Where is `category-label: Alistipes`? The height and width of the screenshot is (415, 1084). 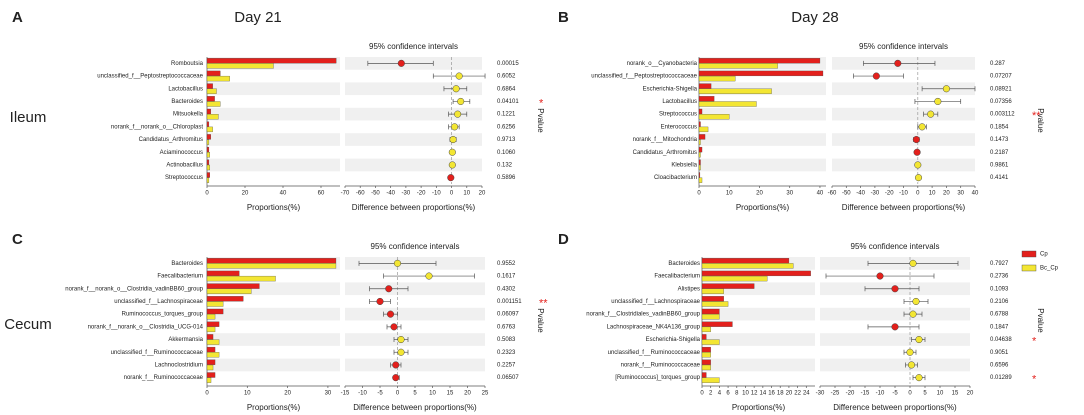
category-label: Alistipes is located at coordinates (689, 289).